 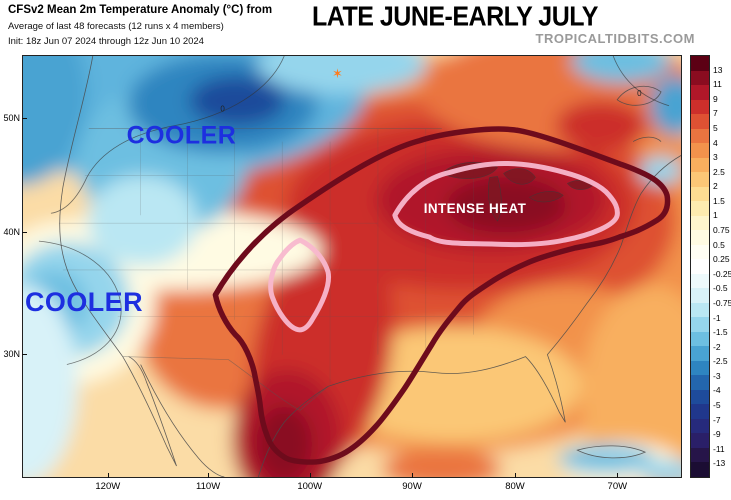 I want to click on colorbar-tick-label: 2, so click(x=715, y=186).